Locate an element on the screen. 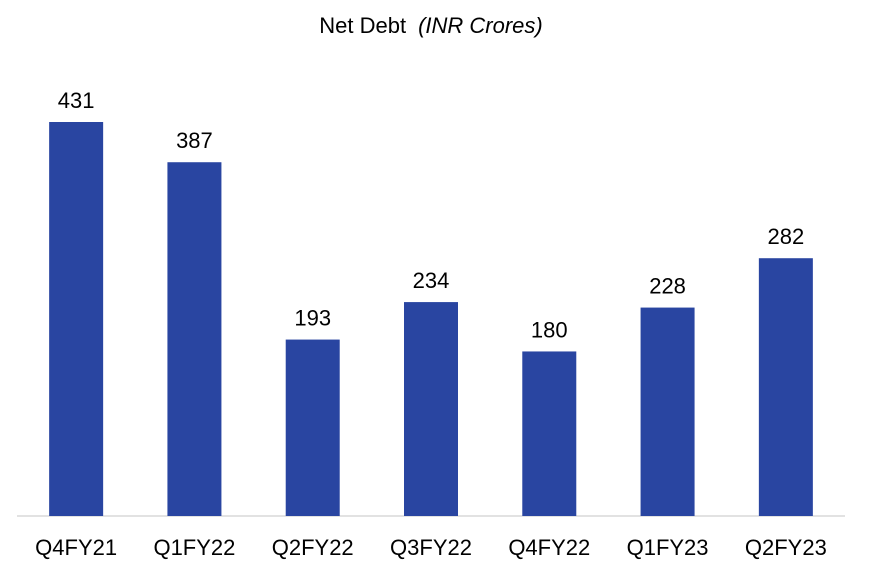  x-tick-label: Q4FY21 is located at coordinates (76, 547).